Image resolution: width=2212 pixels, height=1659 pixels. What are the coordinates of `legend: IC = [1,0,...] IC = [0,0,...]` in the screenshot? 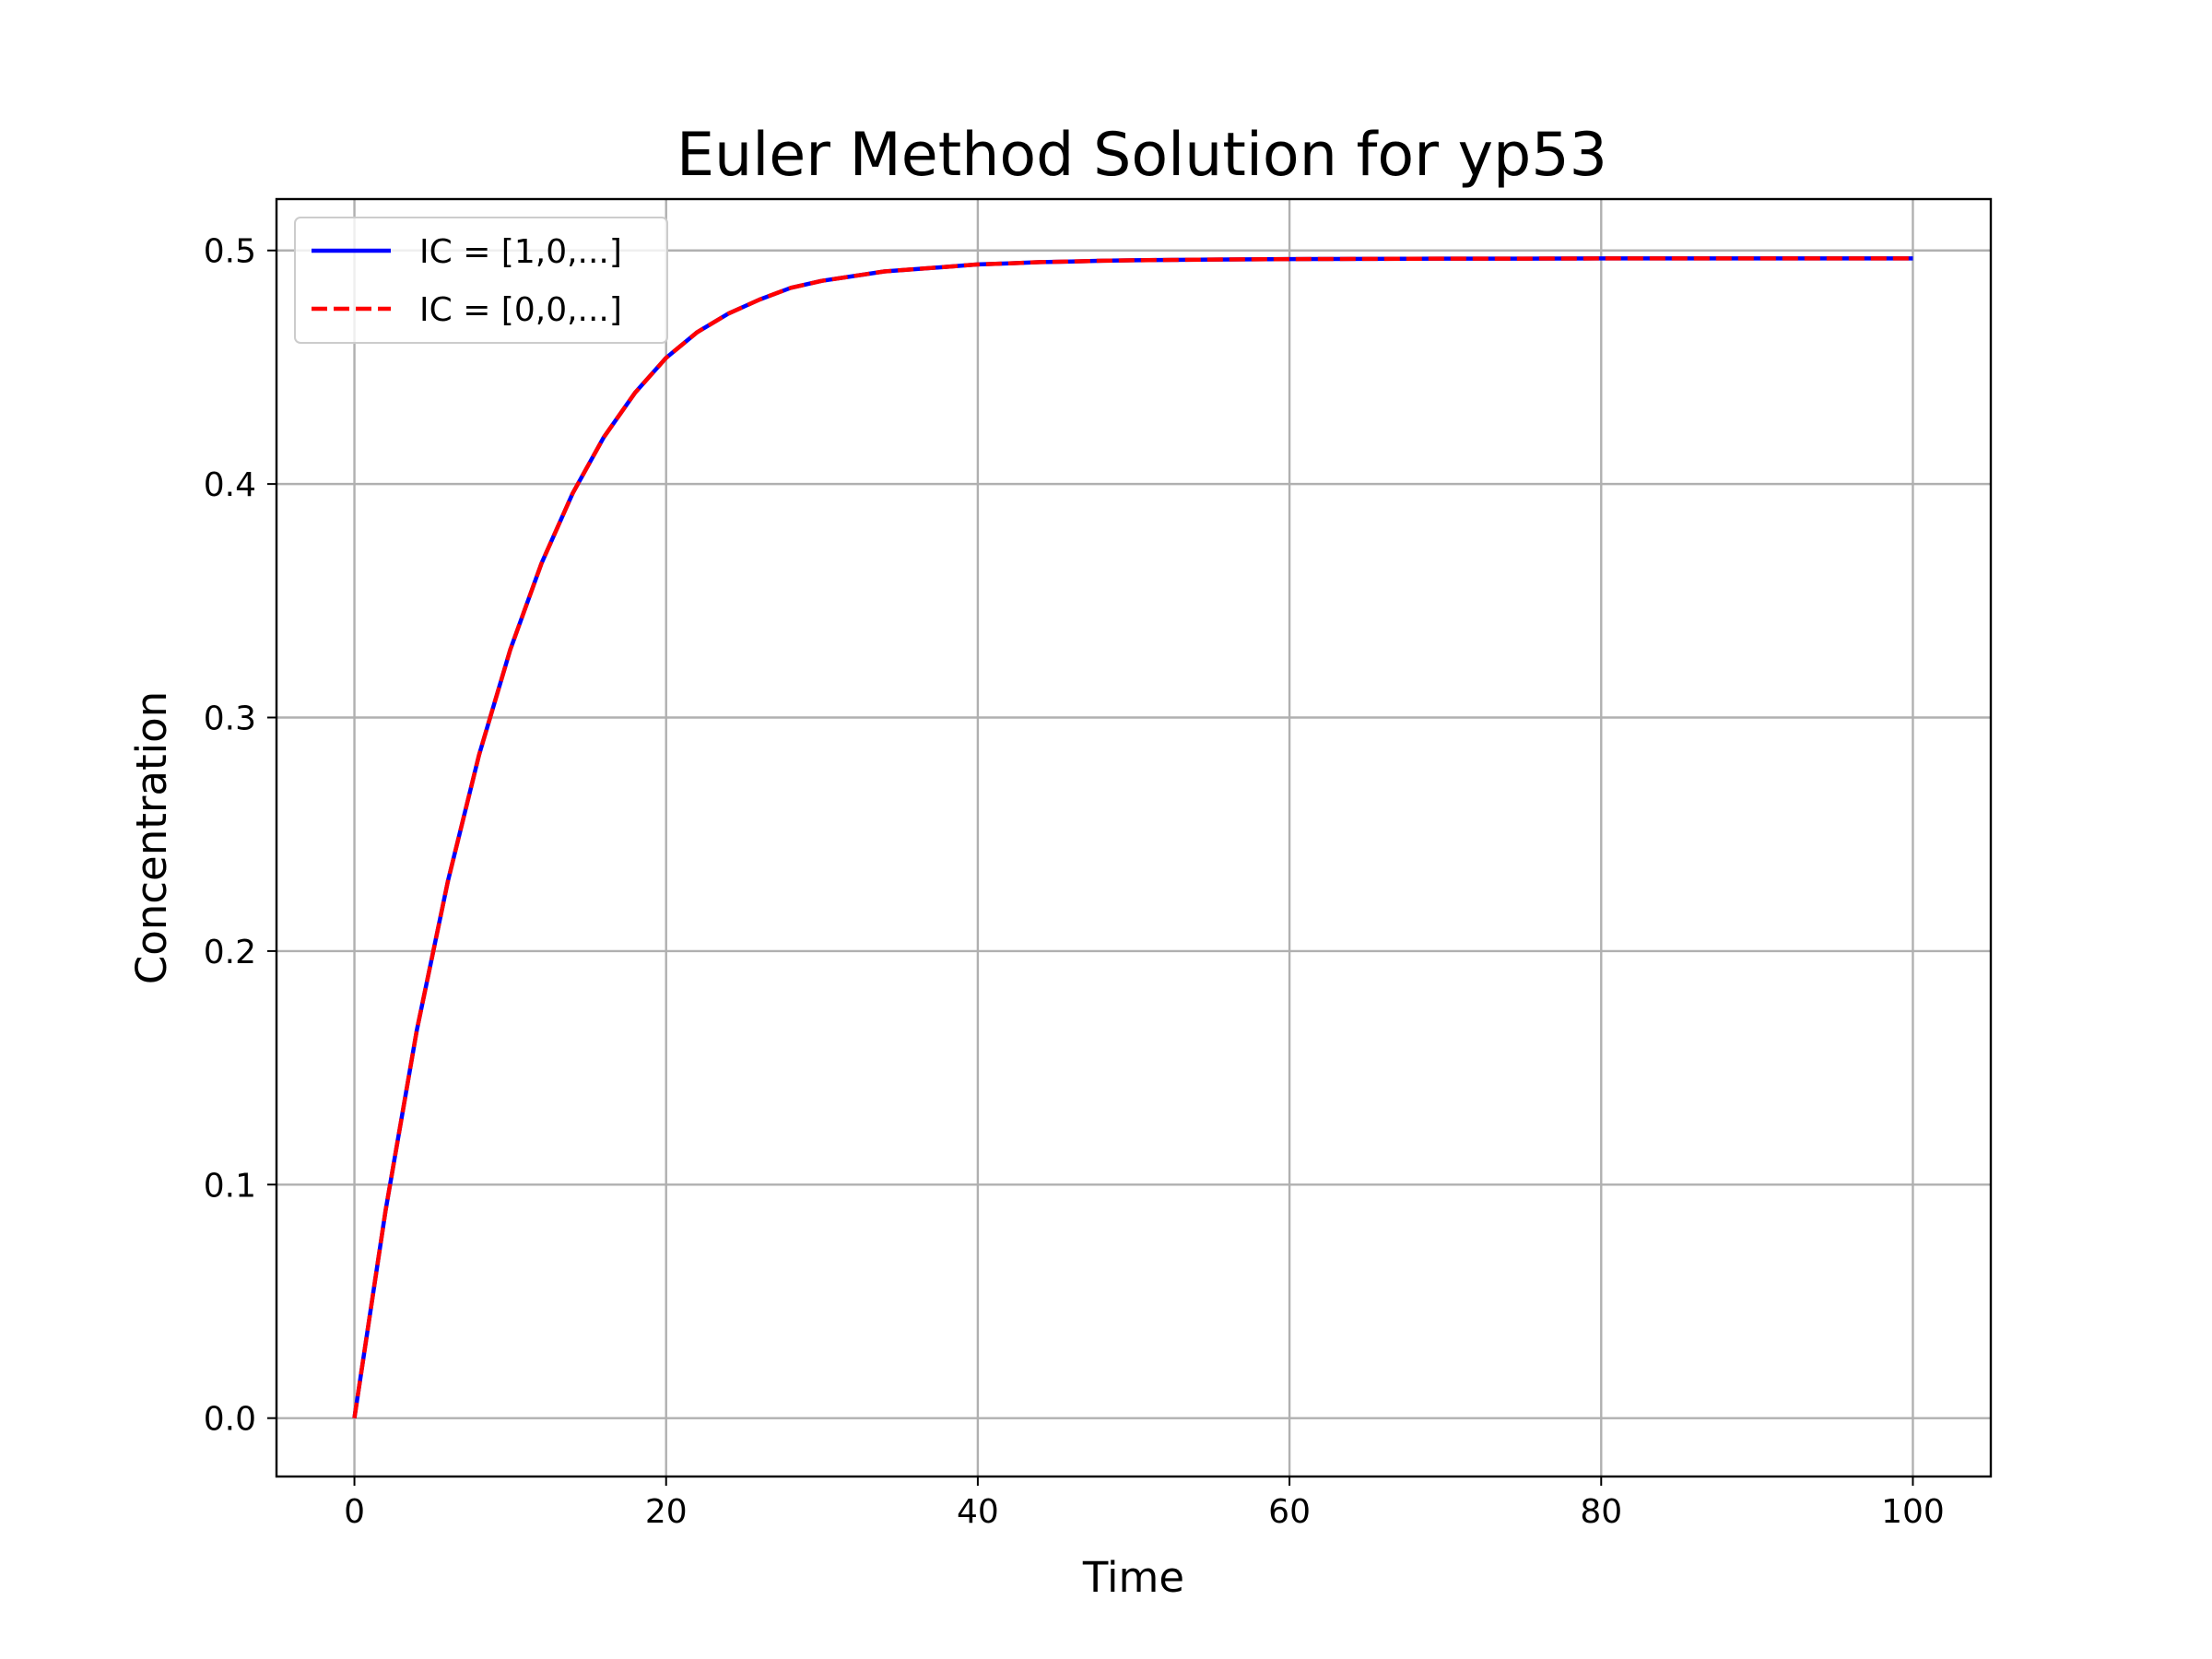 It's located at (481, 280).